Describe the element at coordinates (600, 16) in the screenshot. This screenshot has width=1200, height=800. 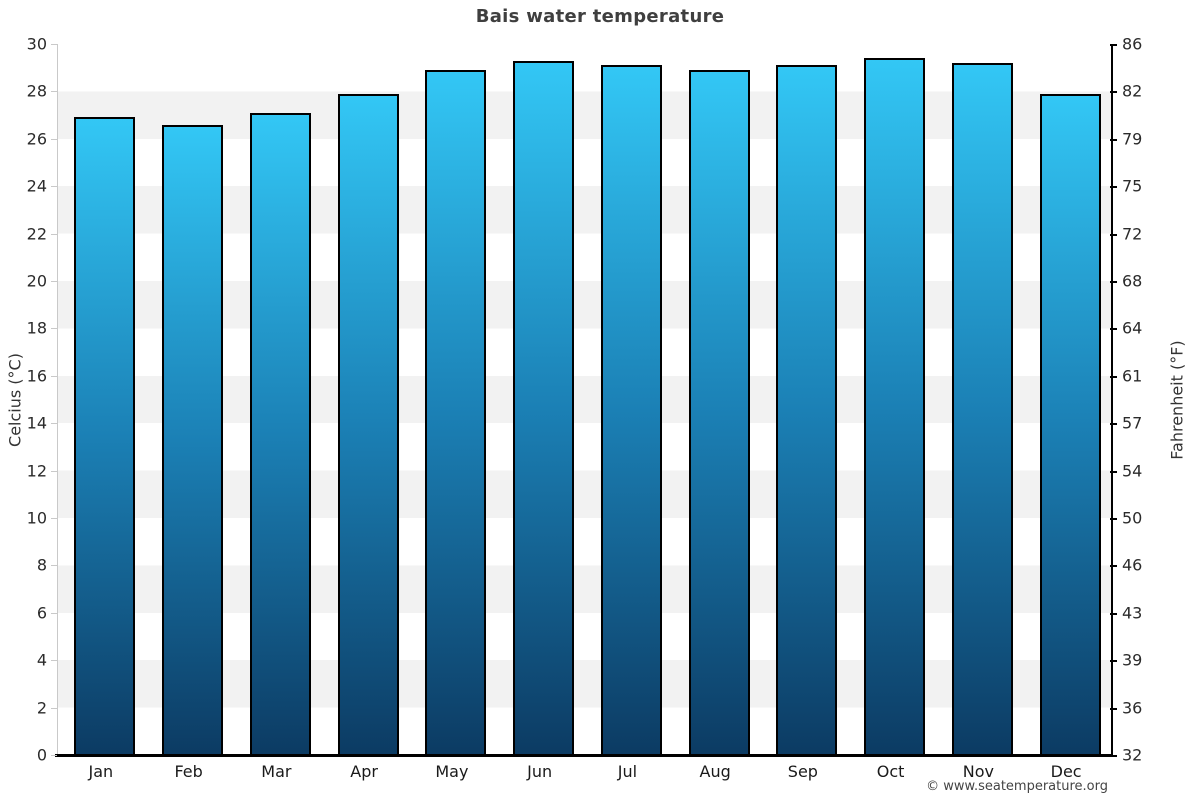
I see `chart-title: Bais water temperature` at that location.